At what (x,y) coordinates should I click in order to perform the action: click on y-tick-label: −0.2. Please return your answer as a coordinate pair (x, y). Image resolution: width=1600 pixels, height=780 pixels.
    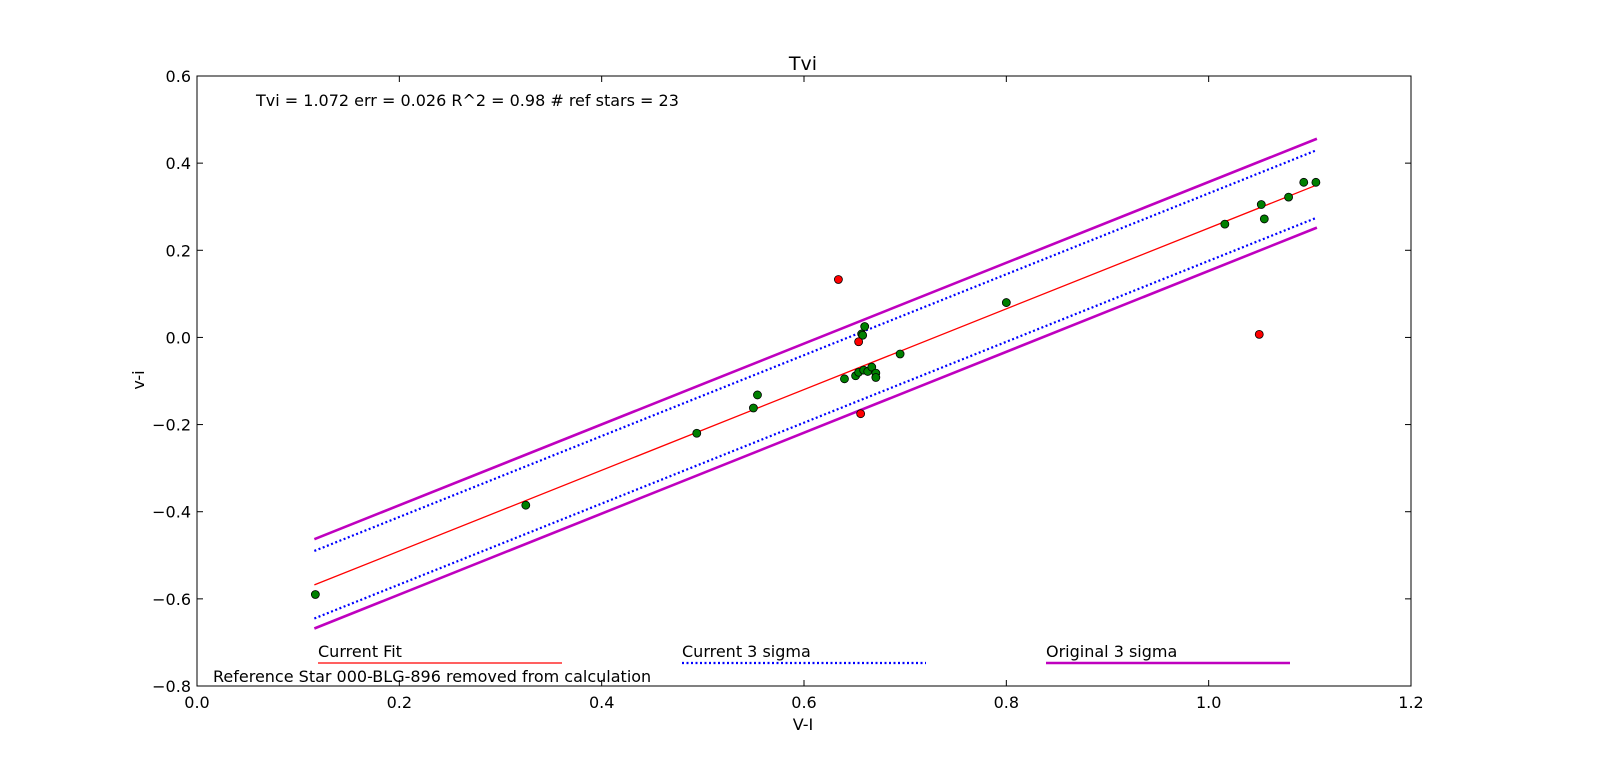
    Looking at the image, I should click on (171, 425).